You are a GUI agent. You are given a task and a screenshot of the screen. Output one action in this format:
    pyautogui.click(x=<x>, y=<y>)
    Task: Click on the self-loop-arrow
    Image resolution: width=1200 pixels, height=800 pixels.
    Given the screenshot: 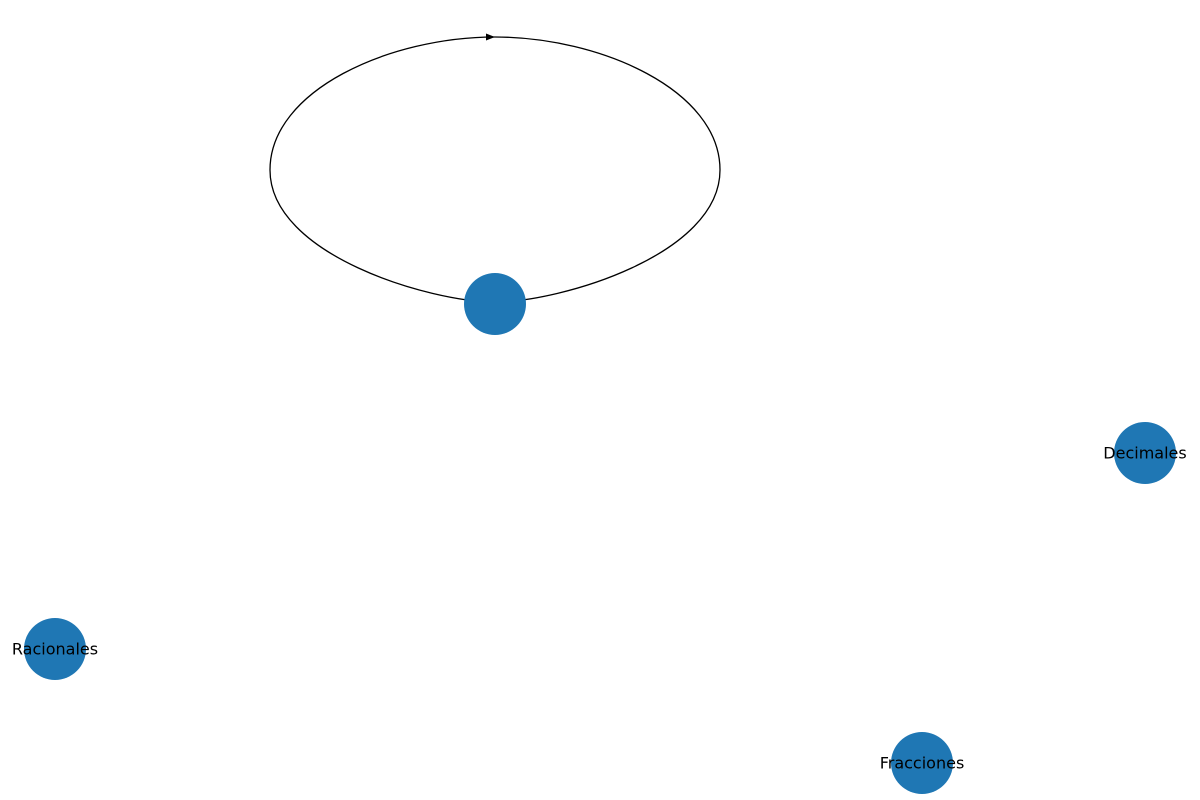 What is the action you would take?
    pyautogui.click(x=490, y=37)
    